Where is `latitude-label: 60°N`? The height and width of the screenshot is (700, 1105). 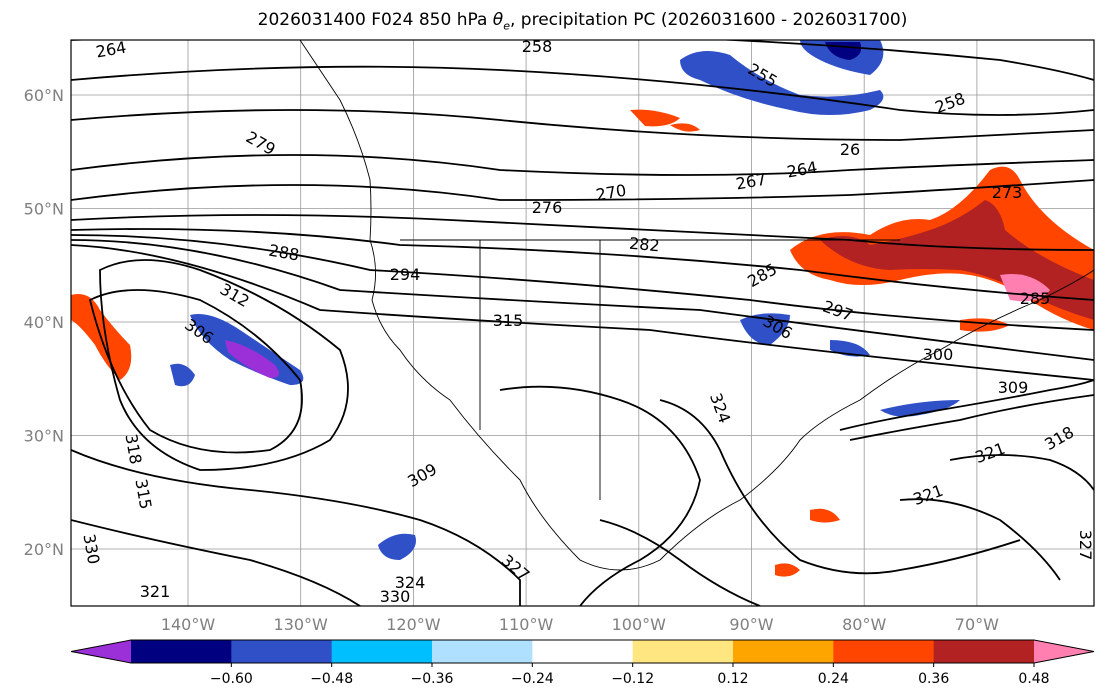
latitude-label: 60°N is located at coordinates (44, 95).